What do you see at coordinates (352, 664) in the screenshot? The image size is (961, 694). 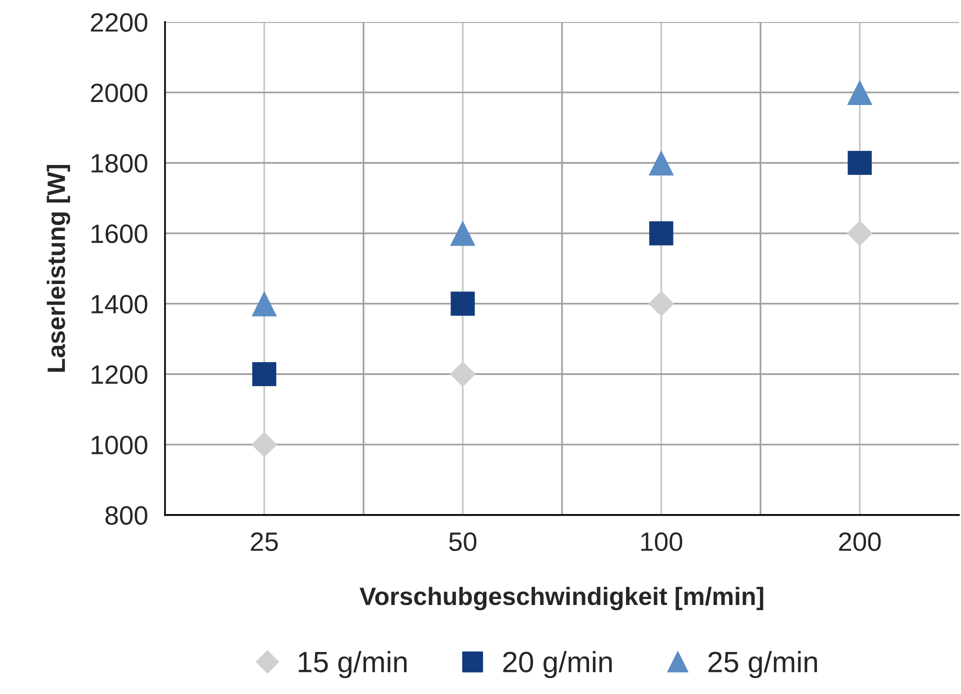 I see `legend-label: 15 g/min` at bounding box center [352, 664].